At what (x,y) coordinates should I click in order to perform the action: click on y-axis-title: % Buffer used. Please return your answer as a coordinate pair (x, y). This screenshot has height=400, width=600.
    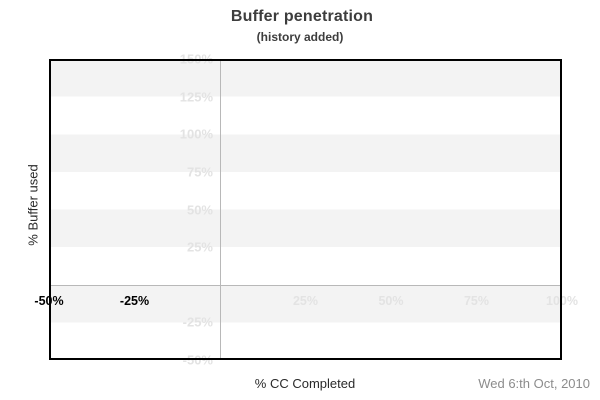
    Looking at the image, I should click on (33, 205).